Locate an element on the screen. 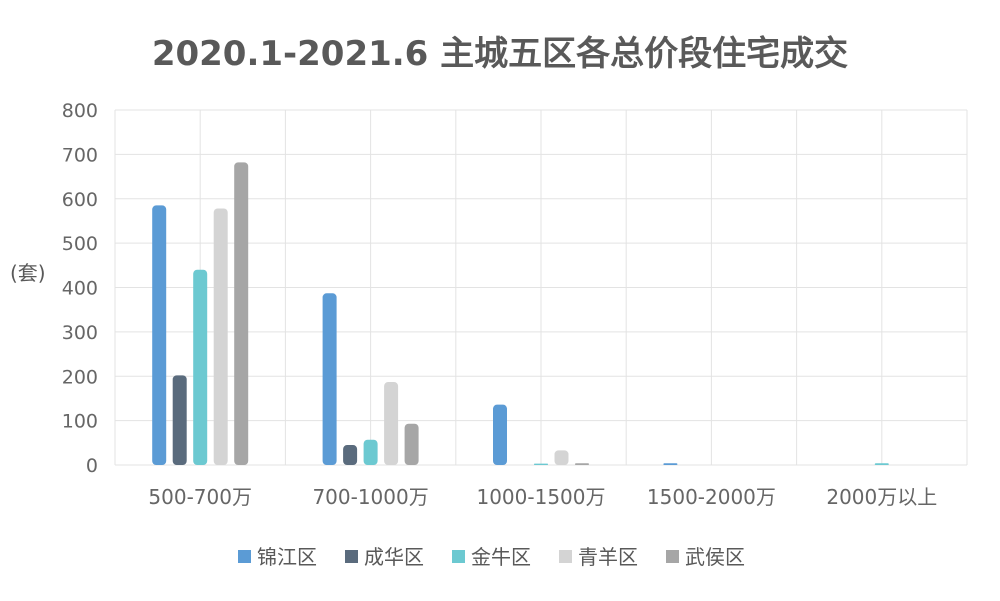 Image resolution: width=1000 pixels, height=601 pixels. bar-金牛区-1000-1500万 is located at coordinates (541, 464).